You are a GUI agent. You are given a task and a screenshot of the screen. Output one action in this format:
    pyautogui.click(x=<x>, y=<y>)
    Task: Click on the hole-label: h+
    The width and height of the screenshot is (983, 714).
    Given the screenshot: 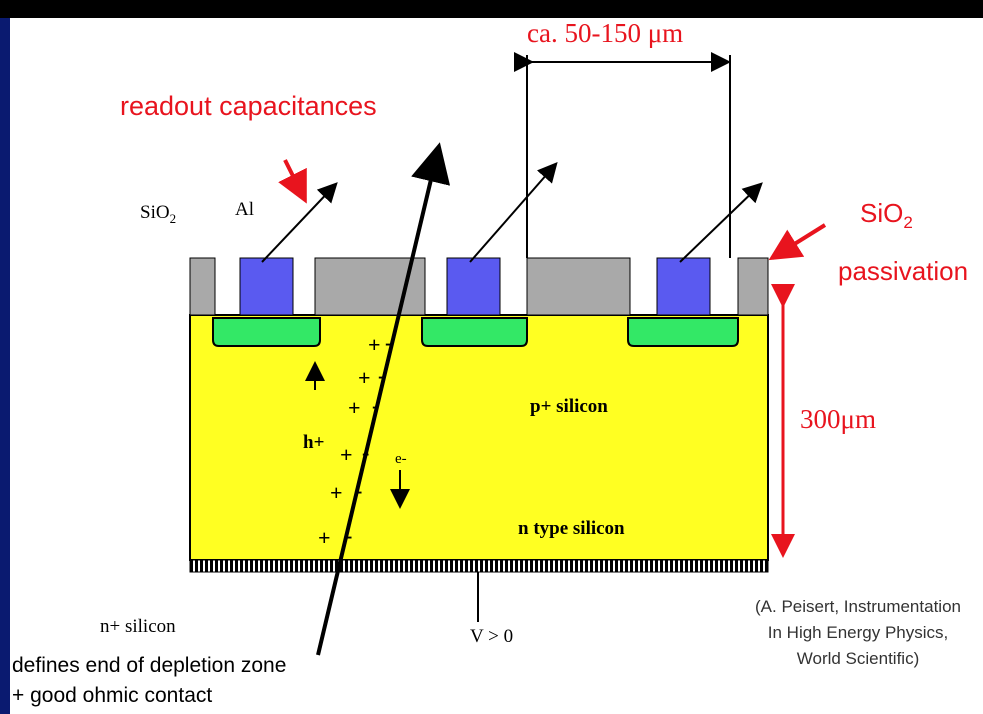 What is the action you would take?
    pyautogui.click(x=313, y=442)
    